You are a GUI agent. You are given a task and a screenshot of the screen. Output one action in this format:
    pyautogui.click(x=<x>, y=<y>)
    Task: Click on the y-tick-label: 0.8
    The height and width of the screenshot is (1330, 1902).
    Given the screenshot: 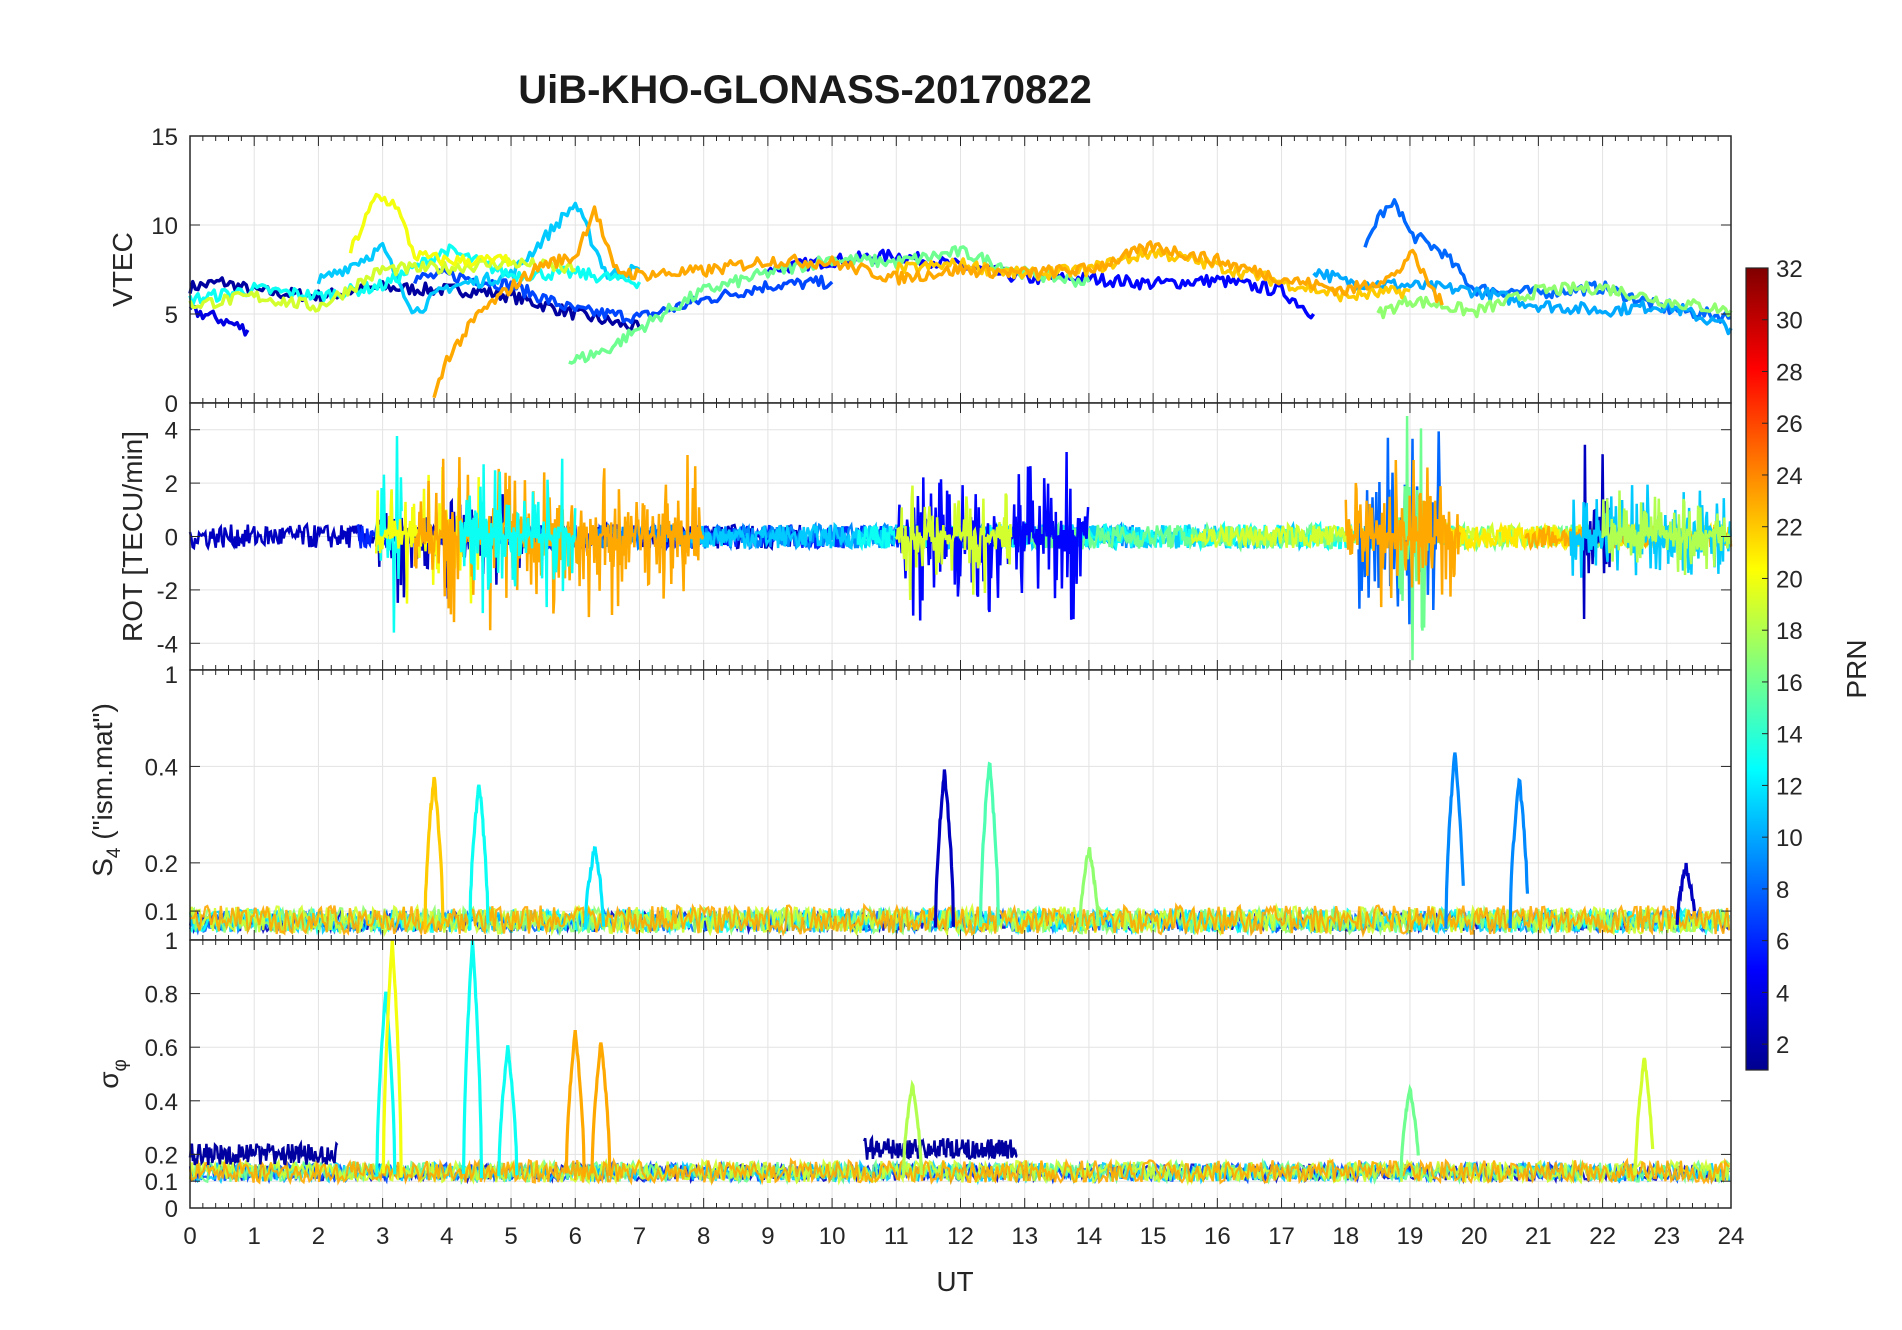 What is the action you would take?
    pyautogui.click(x=161, y=995)
    